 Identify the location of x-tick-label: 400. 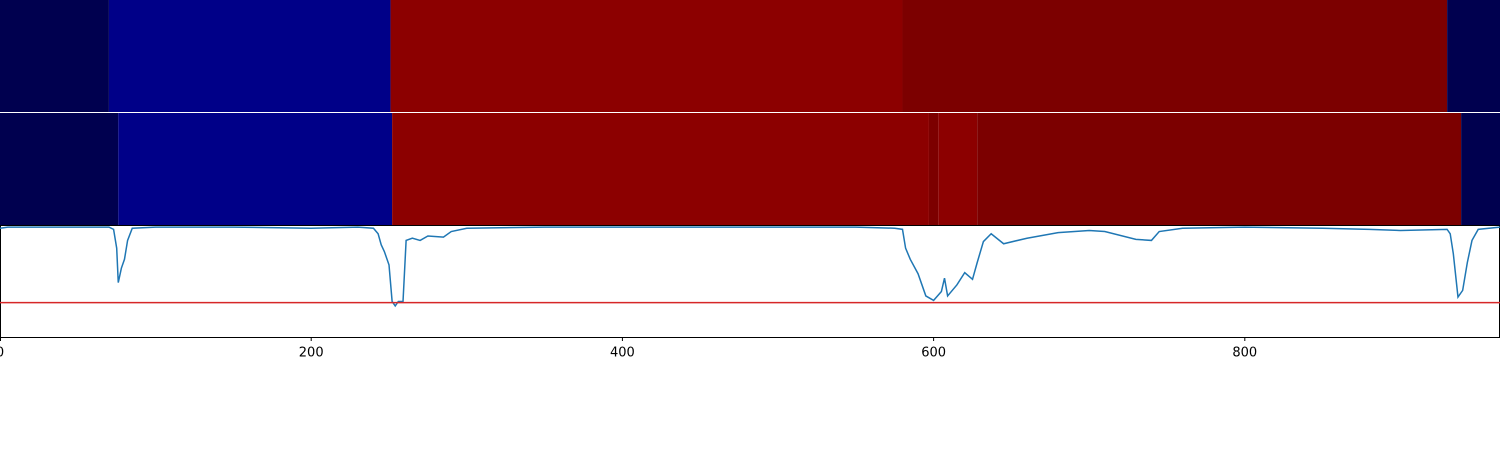
(622, 353).